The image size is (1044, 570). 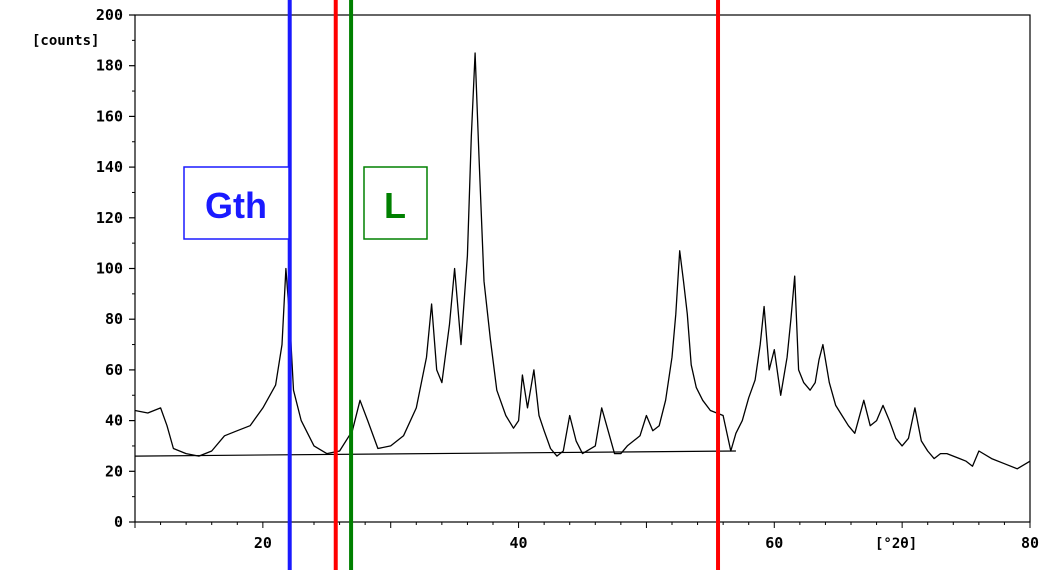 I want to click on x-tick-label: 20, so click(x=263, y=543).